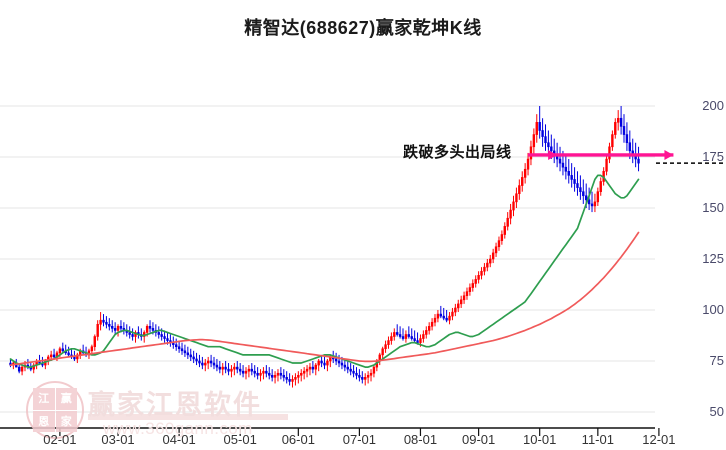 The width and height of the screenshot is (726, 450). I want to click on x-axis-tick: 03-01, so click(118, 439).